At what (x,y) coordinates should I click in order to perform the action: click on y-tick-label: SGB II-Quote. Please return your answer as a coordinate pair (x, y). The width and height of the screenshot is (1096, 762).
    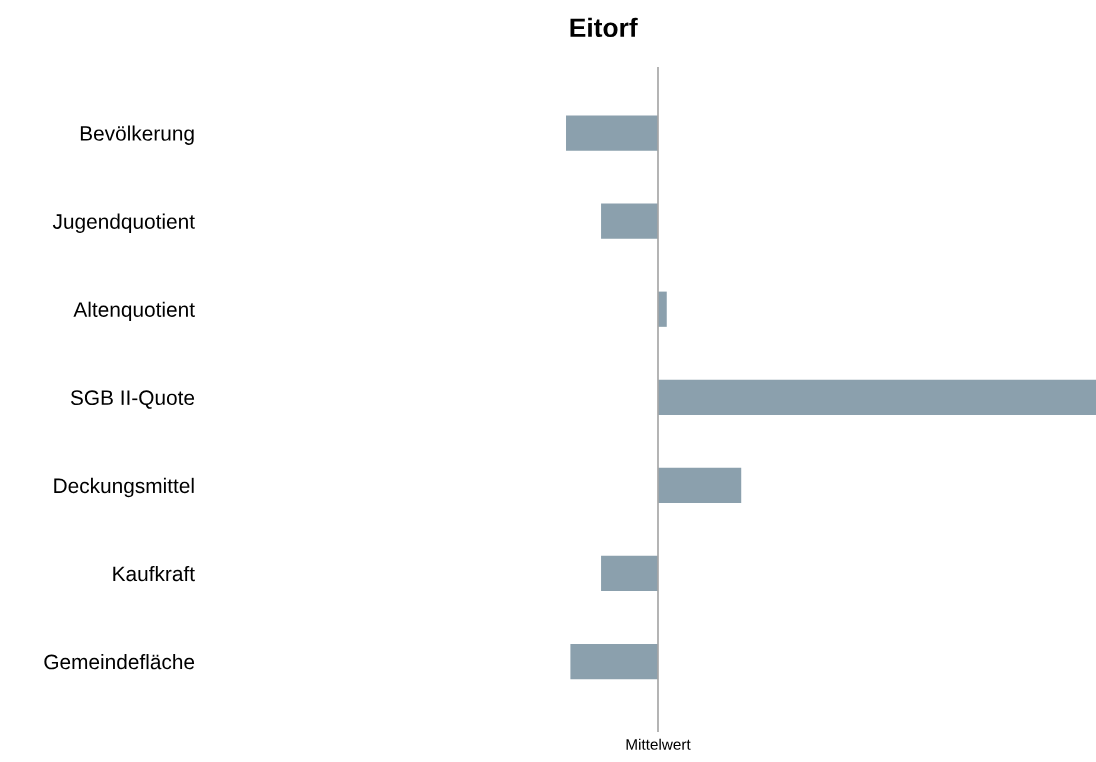
    Looking at the image, I should click on (132, 399).